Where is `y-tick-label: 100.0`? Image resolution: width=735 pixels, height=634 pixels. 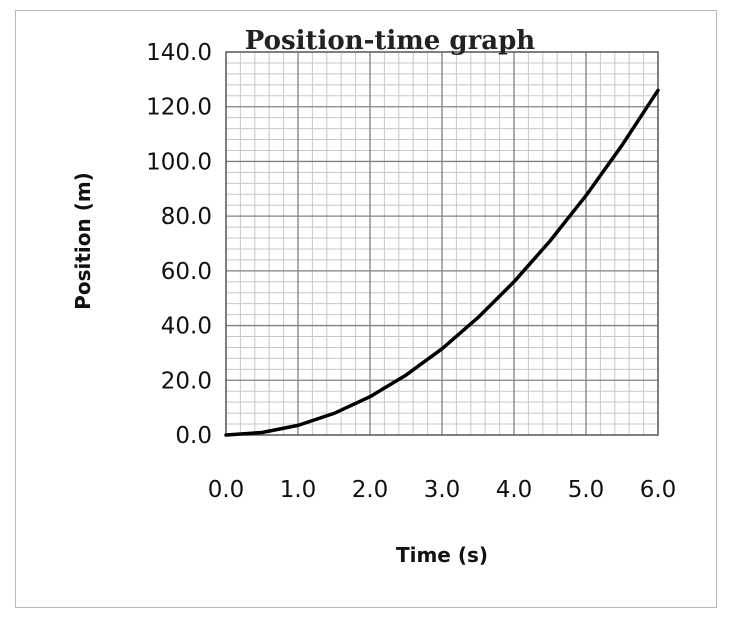 y-tick-label: 100.0 is located at coordinates (179, 162).